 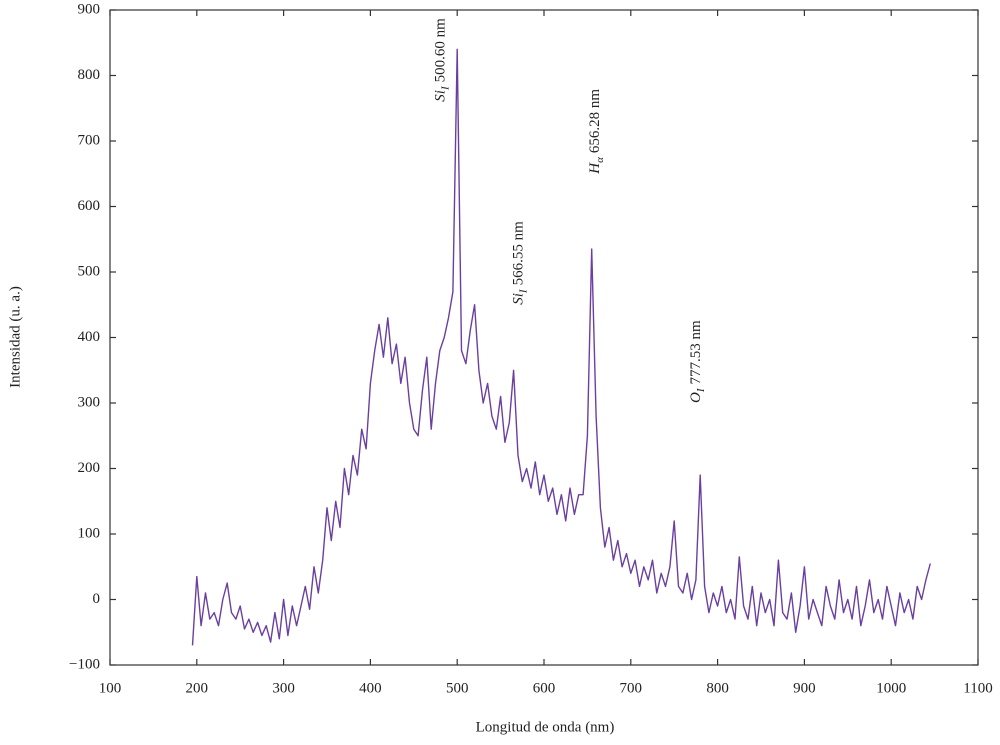 I want to click on x-tick-label: 200, so click(x=197, y=688).